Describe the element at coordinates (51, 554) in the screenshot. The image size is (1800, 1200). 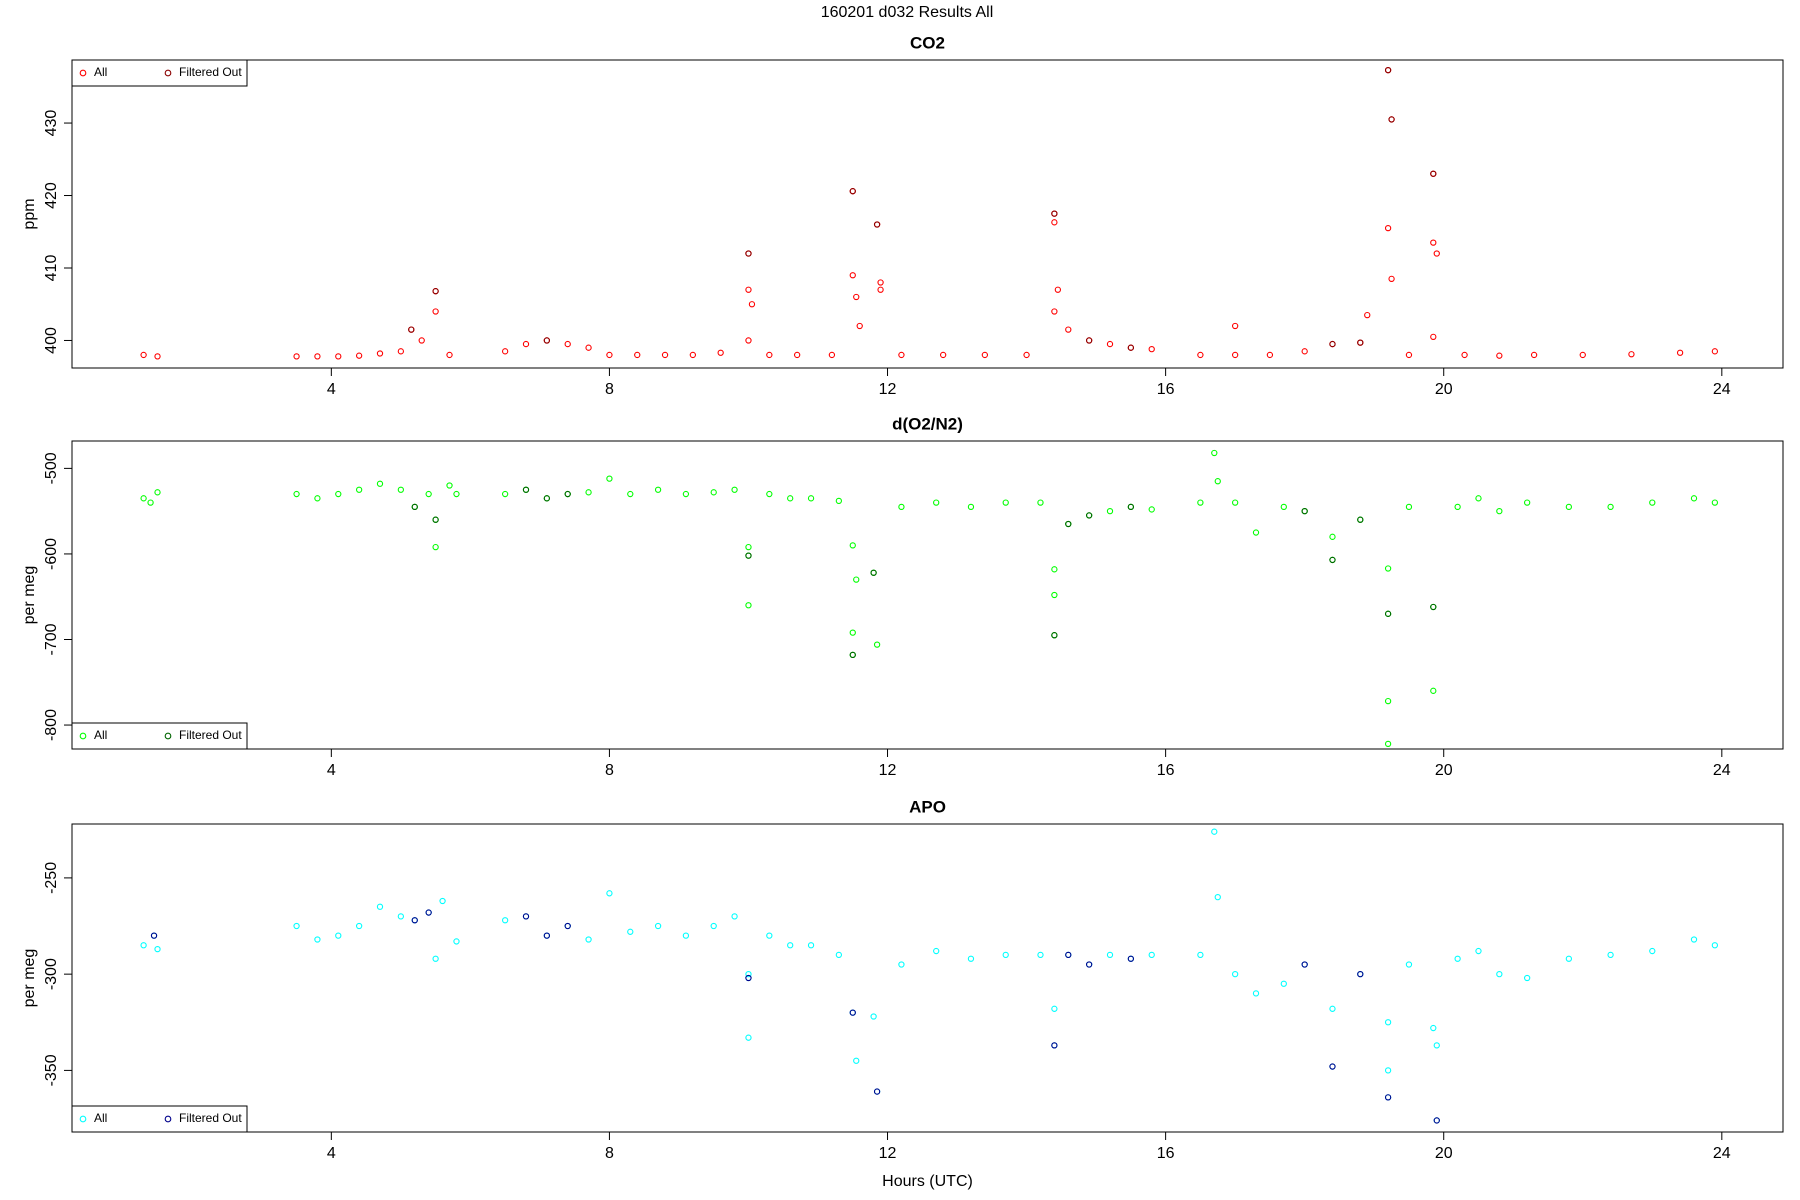
I see `y-tick-label: -600` at that location.